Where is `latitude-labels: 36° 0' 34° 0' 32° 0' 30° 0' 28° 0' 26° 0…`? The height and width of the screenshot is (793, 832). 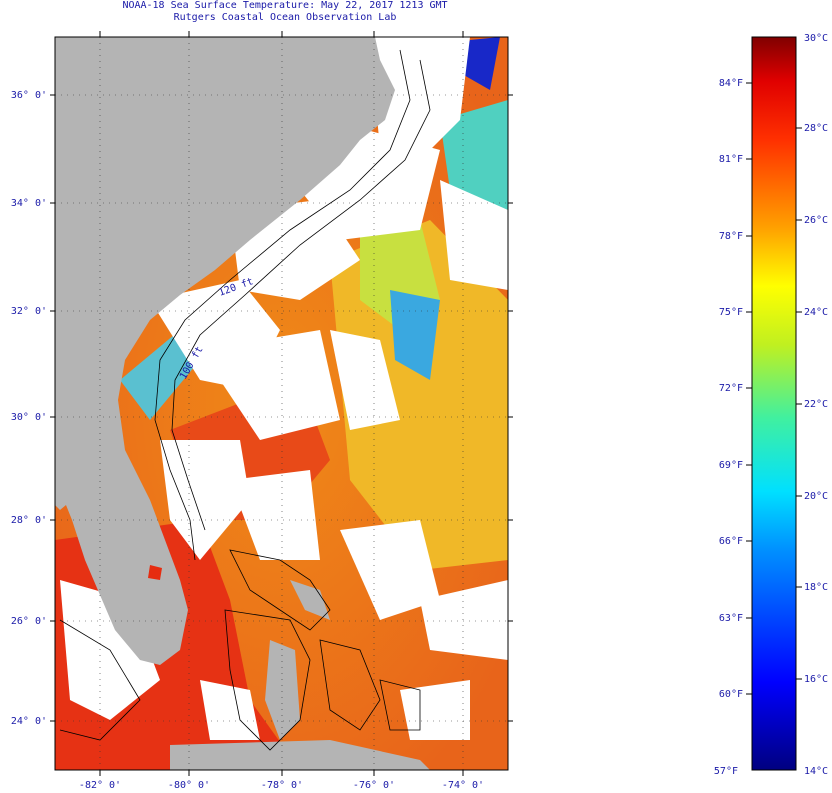 latitude-labels: 36° 0' 34° 0' 32° 0' 30° 0' 28° 0' 26° 0… is located at coordinates (29, 408).